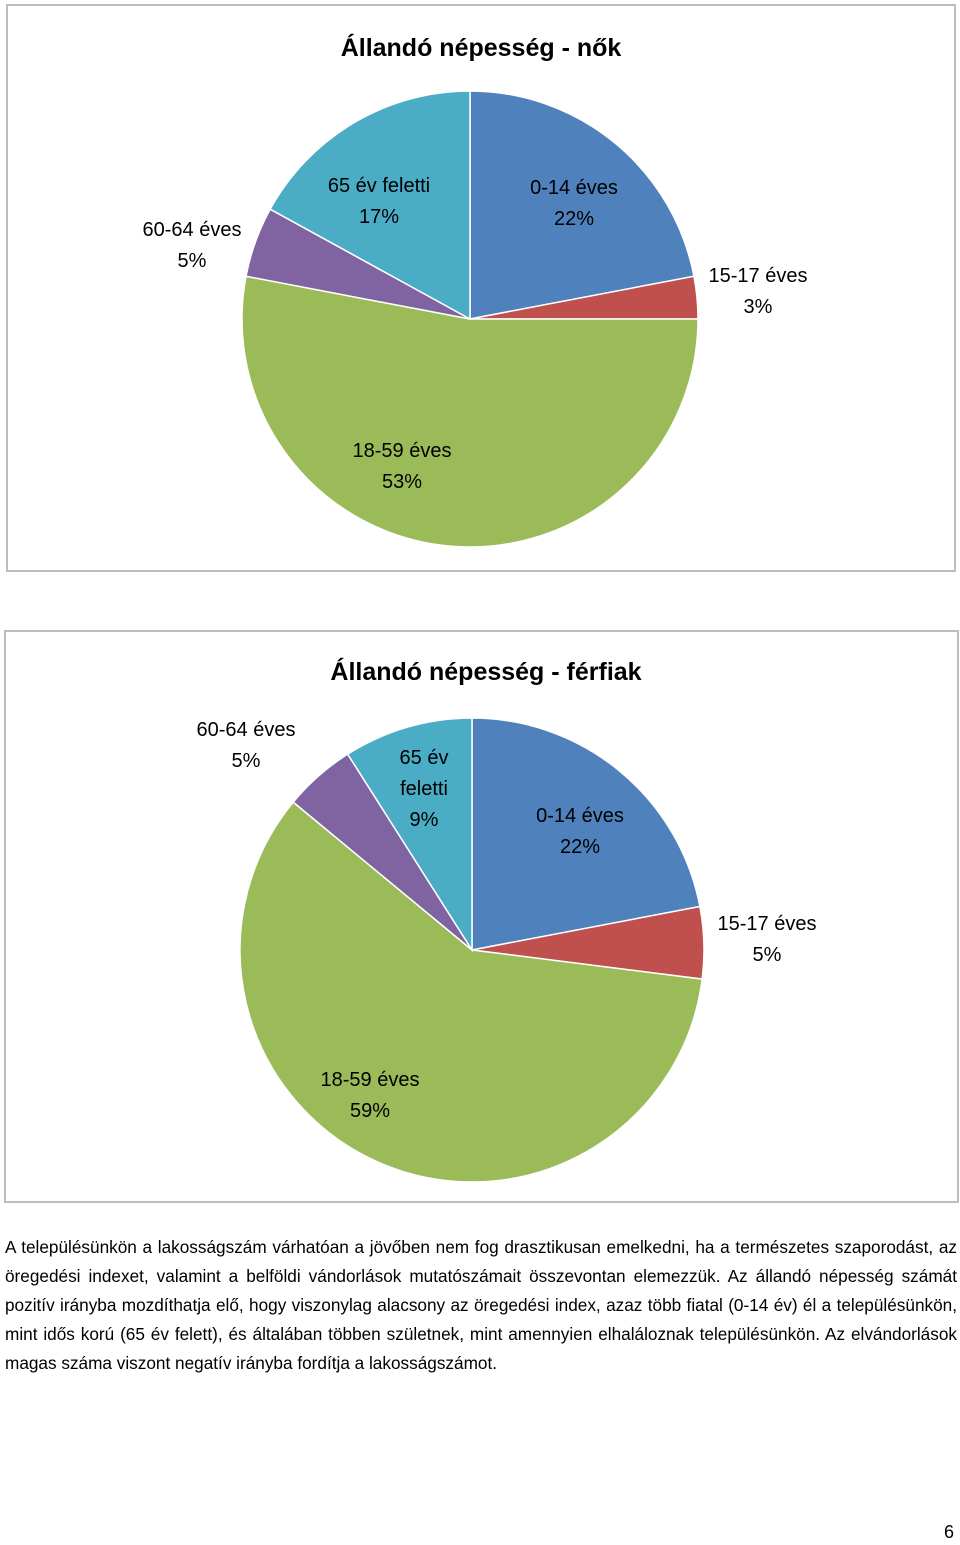 Image resolution: width=960 pixels, height=1545 pixels. I want to click on label-65-plus: 65 év feletti 9%, so click(424, 789).